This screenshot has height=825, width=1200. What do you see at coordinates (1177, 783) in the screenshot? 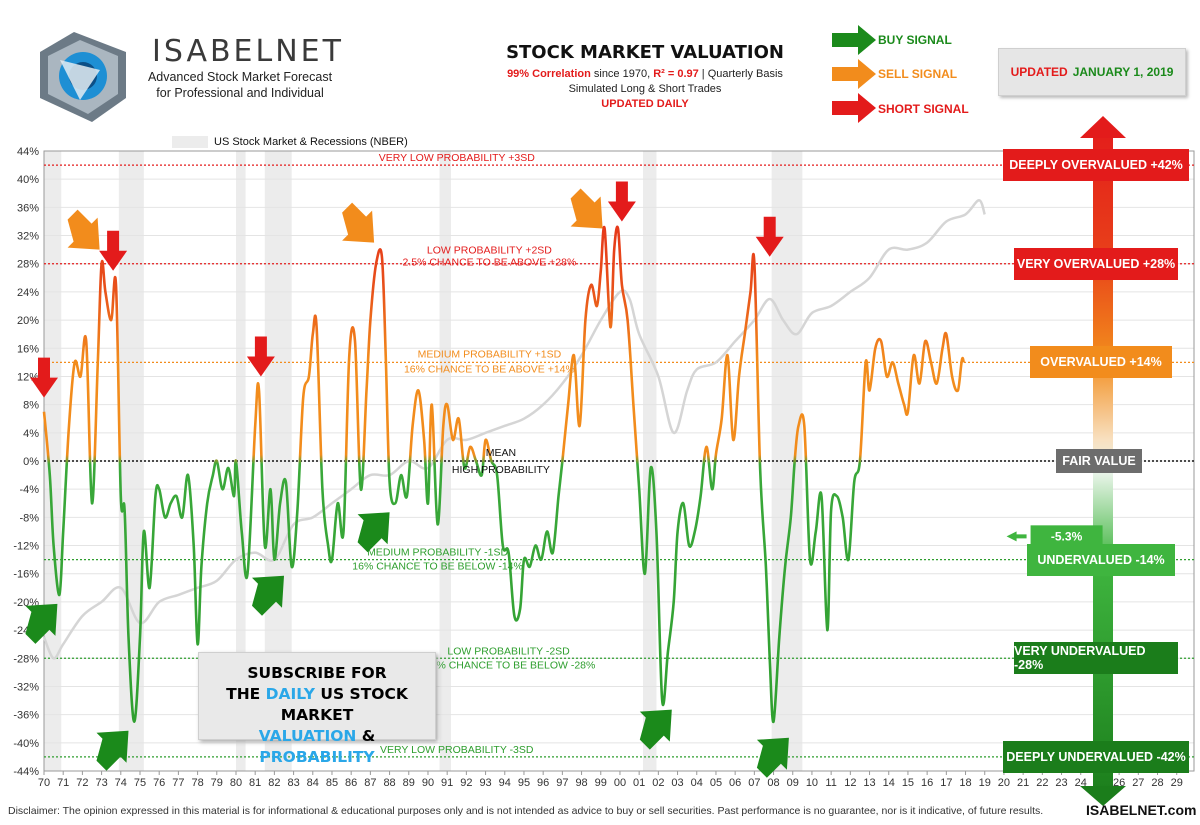
I see `x-tick-label: 29` at bounding box center [1177, 783].